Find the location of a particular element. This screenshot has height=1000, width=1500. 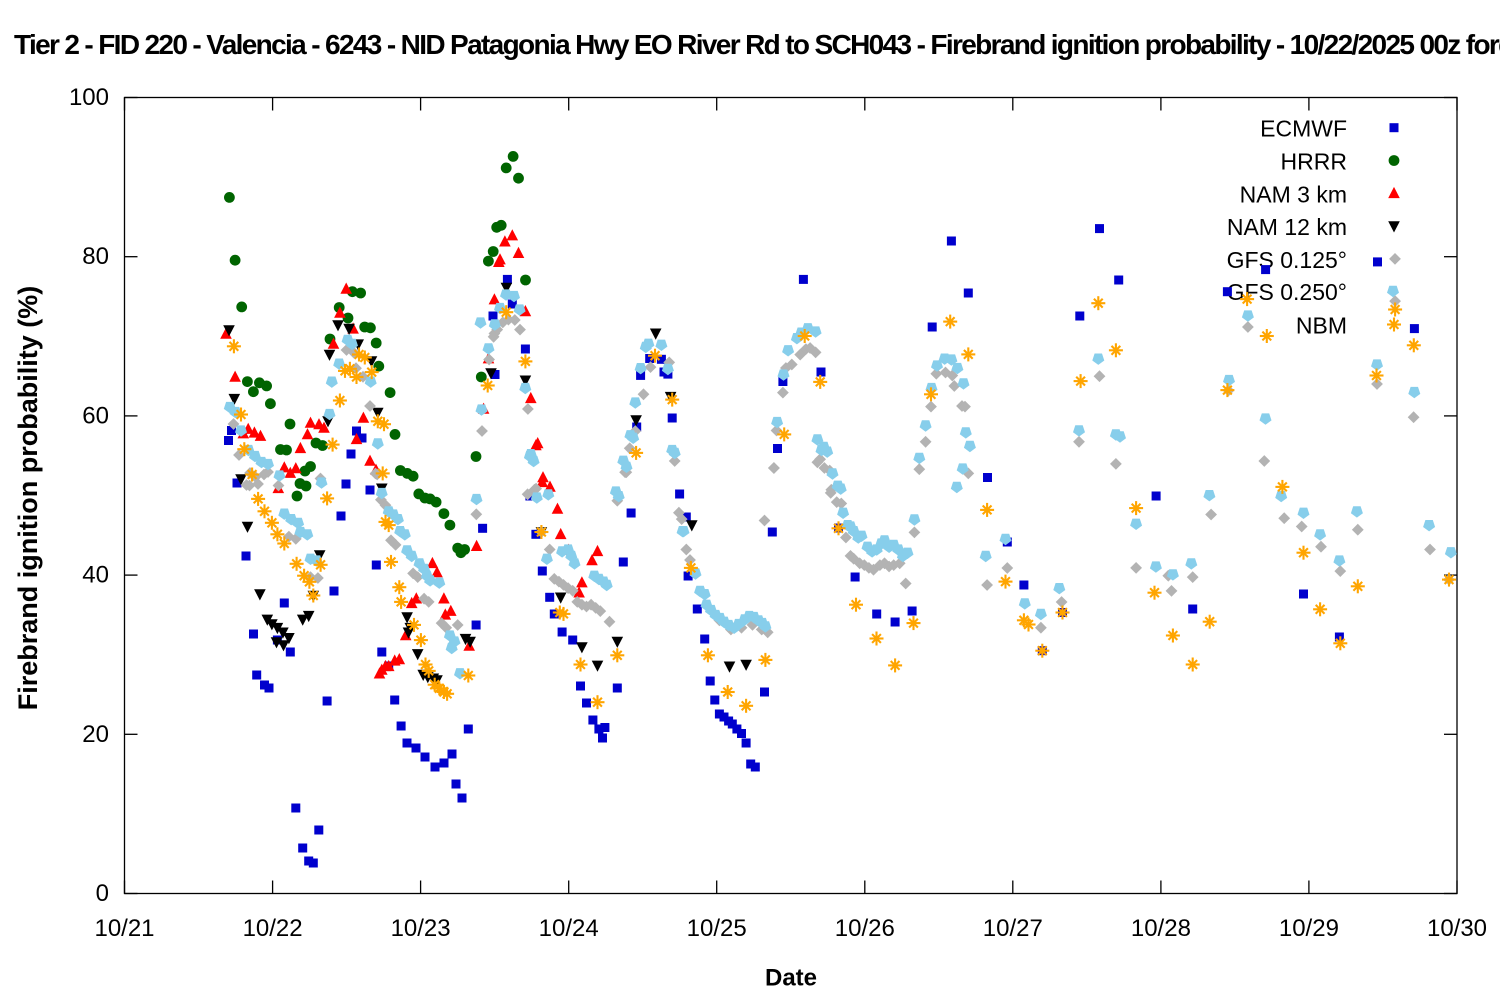

svg-text: NAM 12 km is located at coordinates (1287, 227).